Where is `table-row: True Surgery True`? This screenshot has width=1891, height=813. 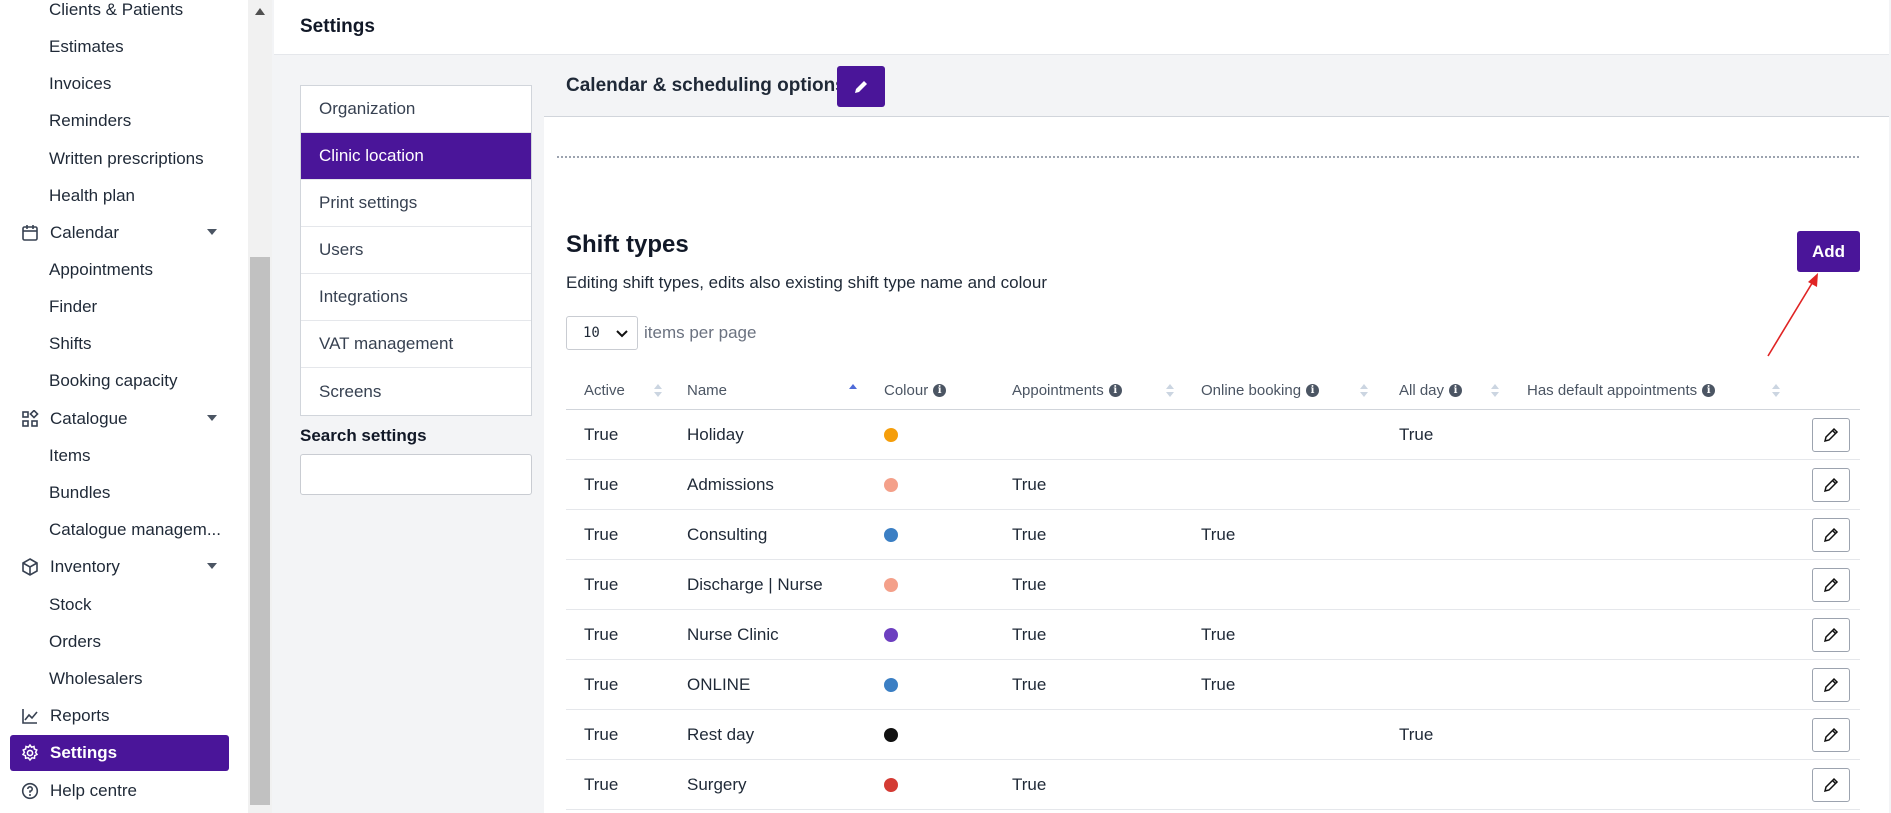
table-row: True Surgery True is located at coordinates (1213, 785).